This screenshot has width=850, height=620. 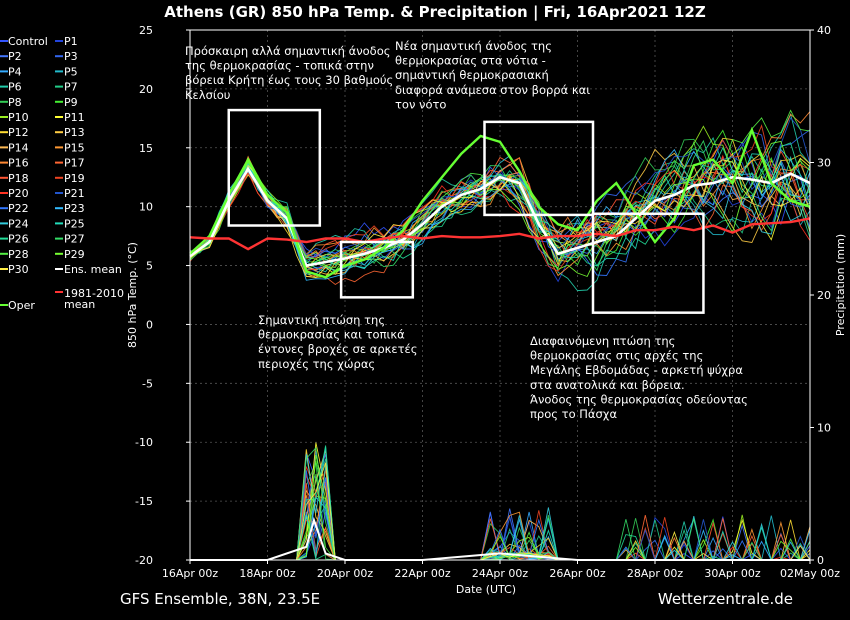 I want to click on legend-label-control: Control, so click(x=28, y=41).